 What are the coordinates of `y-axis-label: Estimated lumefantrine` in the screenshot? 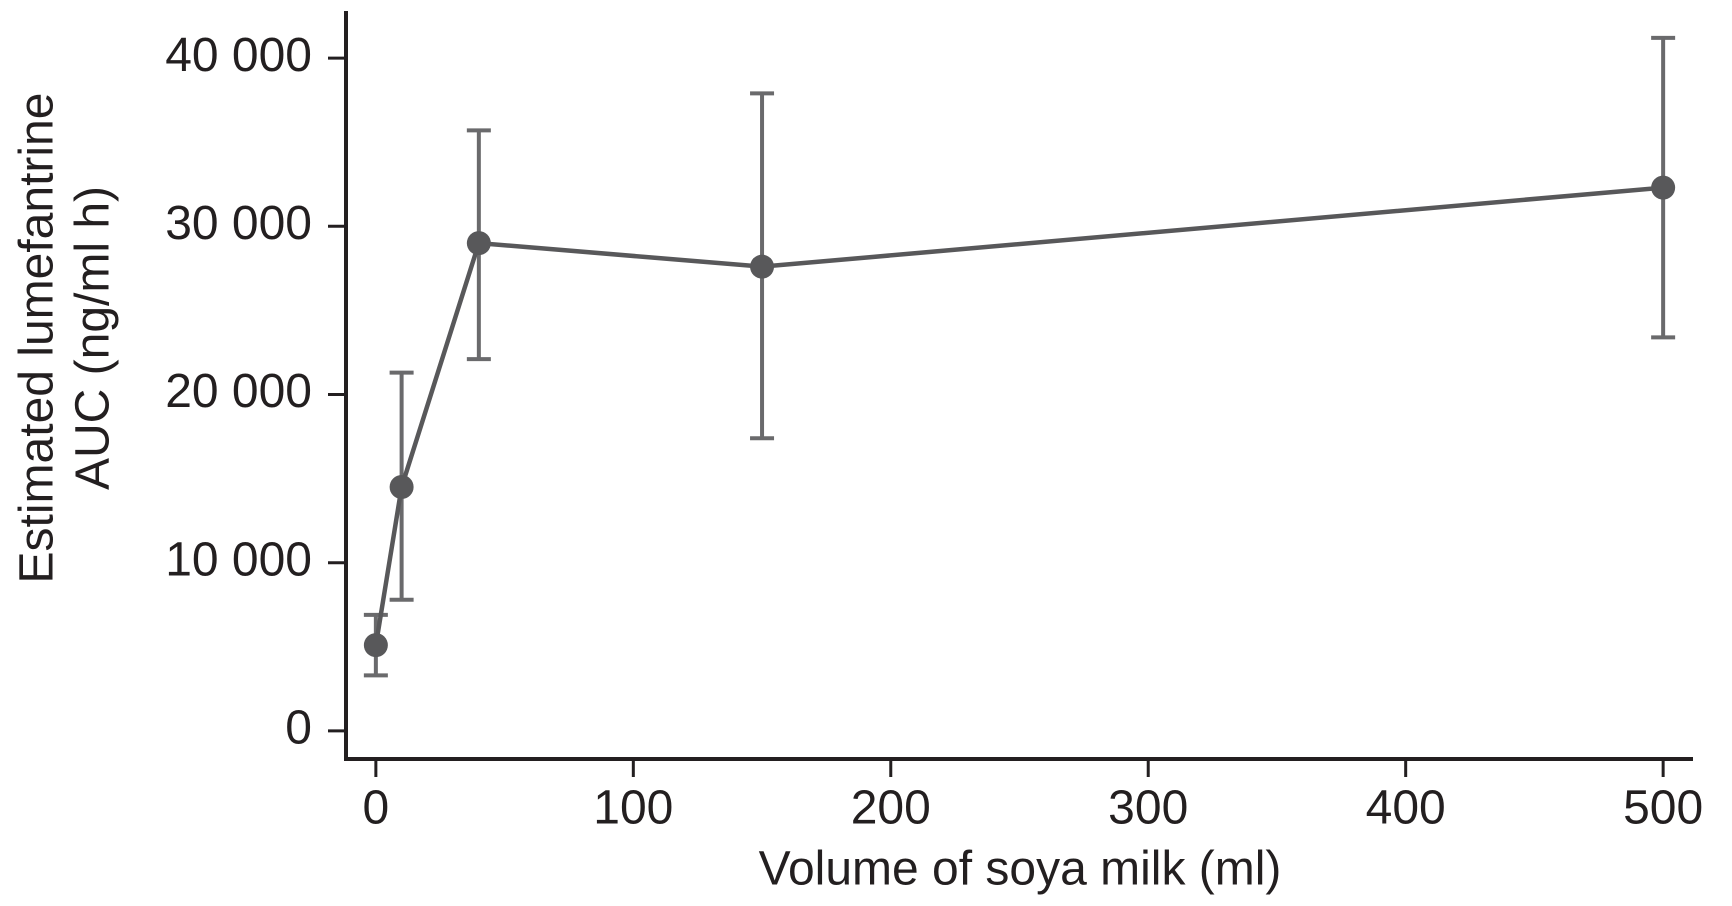 It's located at (37, 338).